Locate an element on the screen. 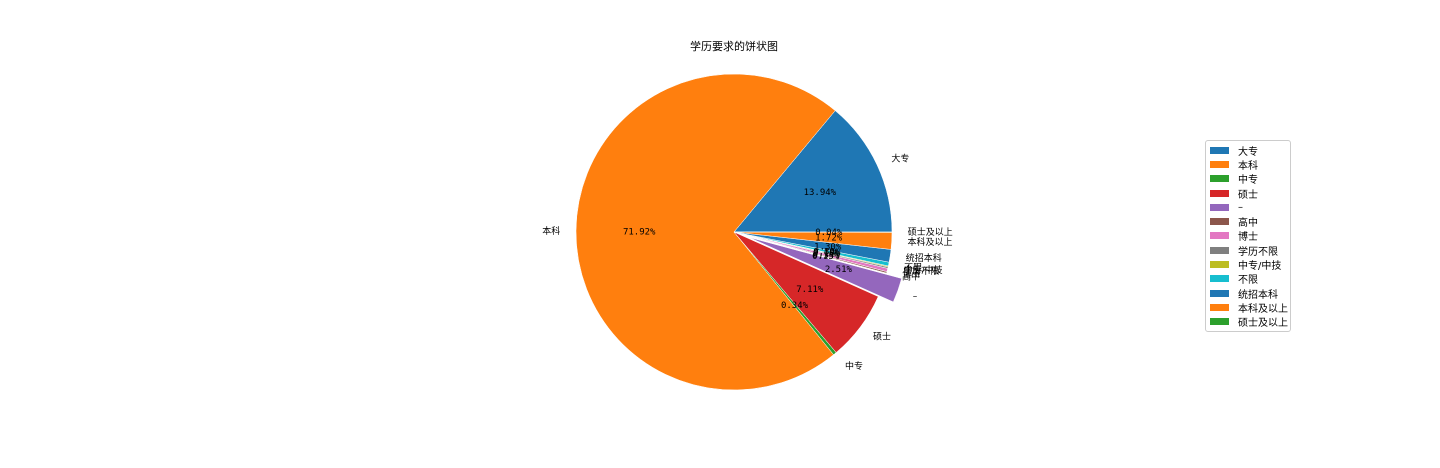  legend-item: 大专 is located at coordinates (1248, 150).